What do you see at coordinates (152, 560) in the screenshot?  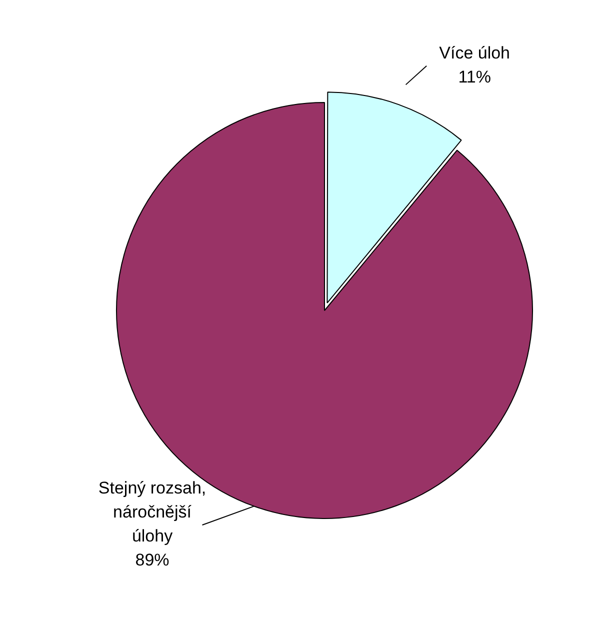 I see `data-label: 89%` at bounding box center [152, 560].